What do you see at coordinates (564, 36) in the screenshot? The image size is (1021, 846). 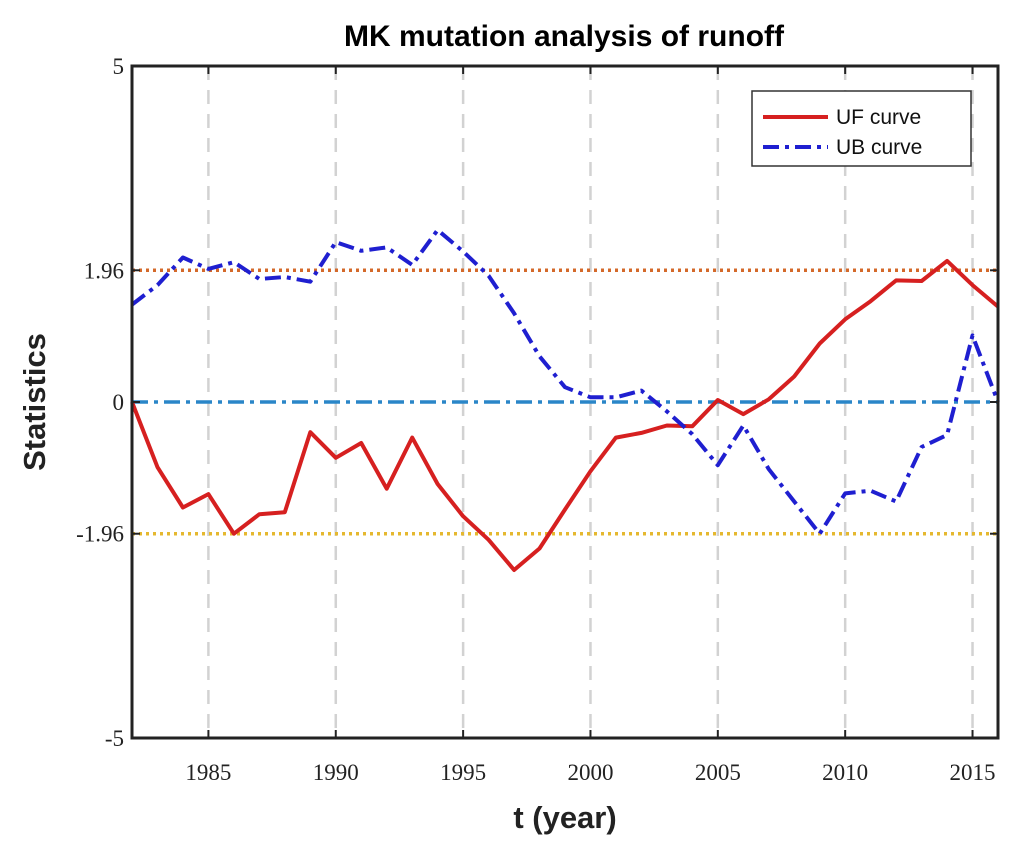 I see `chart-title: MK mutation analysis of runoff` at bounding box center [564, 36].